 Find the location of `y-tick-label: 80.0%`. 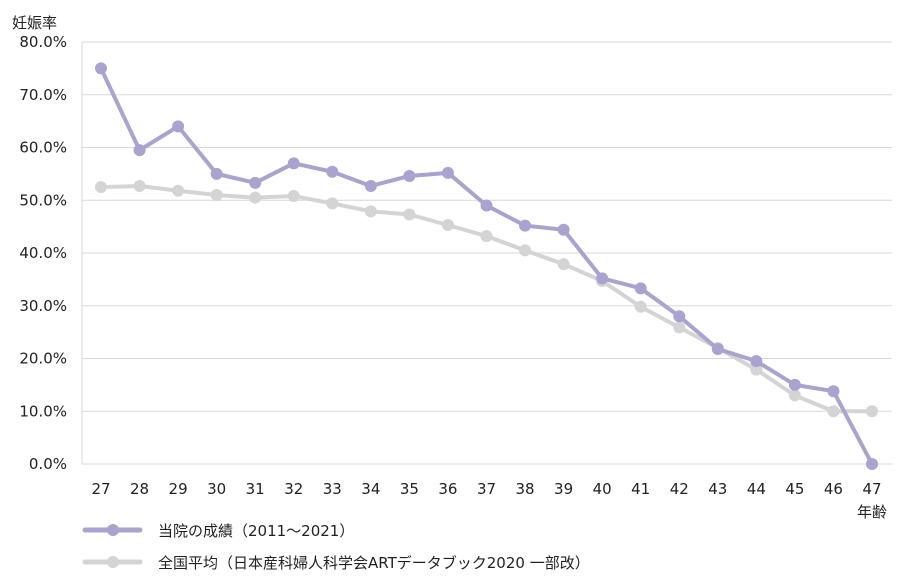

y-tick-label: 80.0% is located at coordinates (43, 42).